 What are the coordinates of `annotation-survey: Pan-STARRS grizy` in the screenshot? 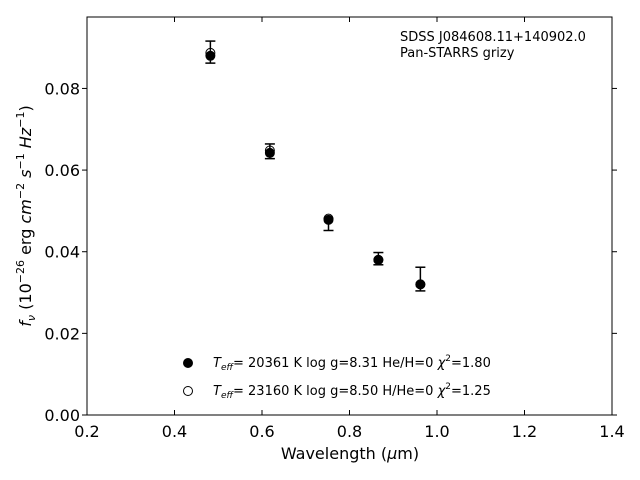 It's located at (457, 53).